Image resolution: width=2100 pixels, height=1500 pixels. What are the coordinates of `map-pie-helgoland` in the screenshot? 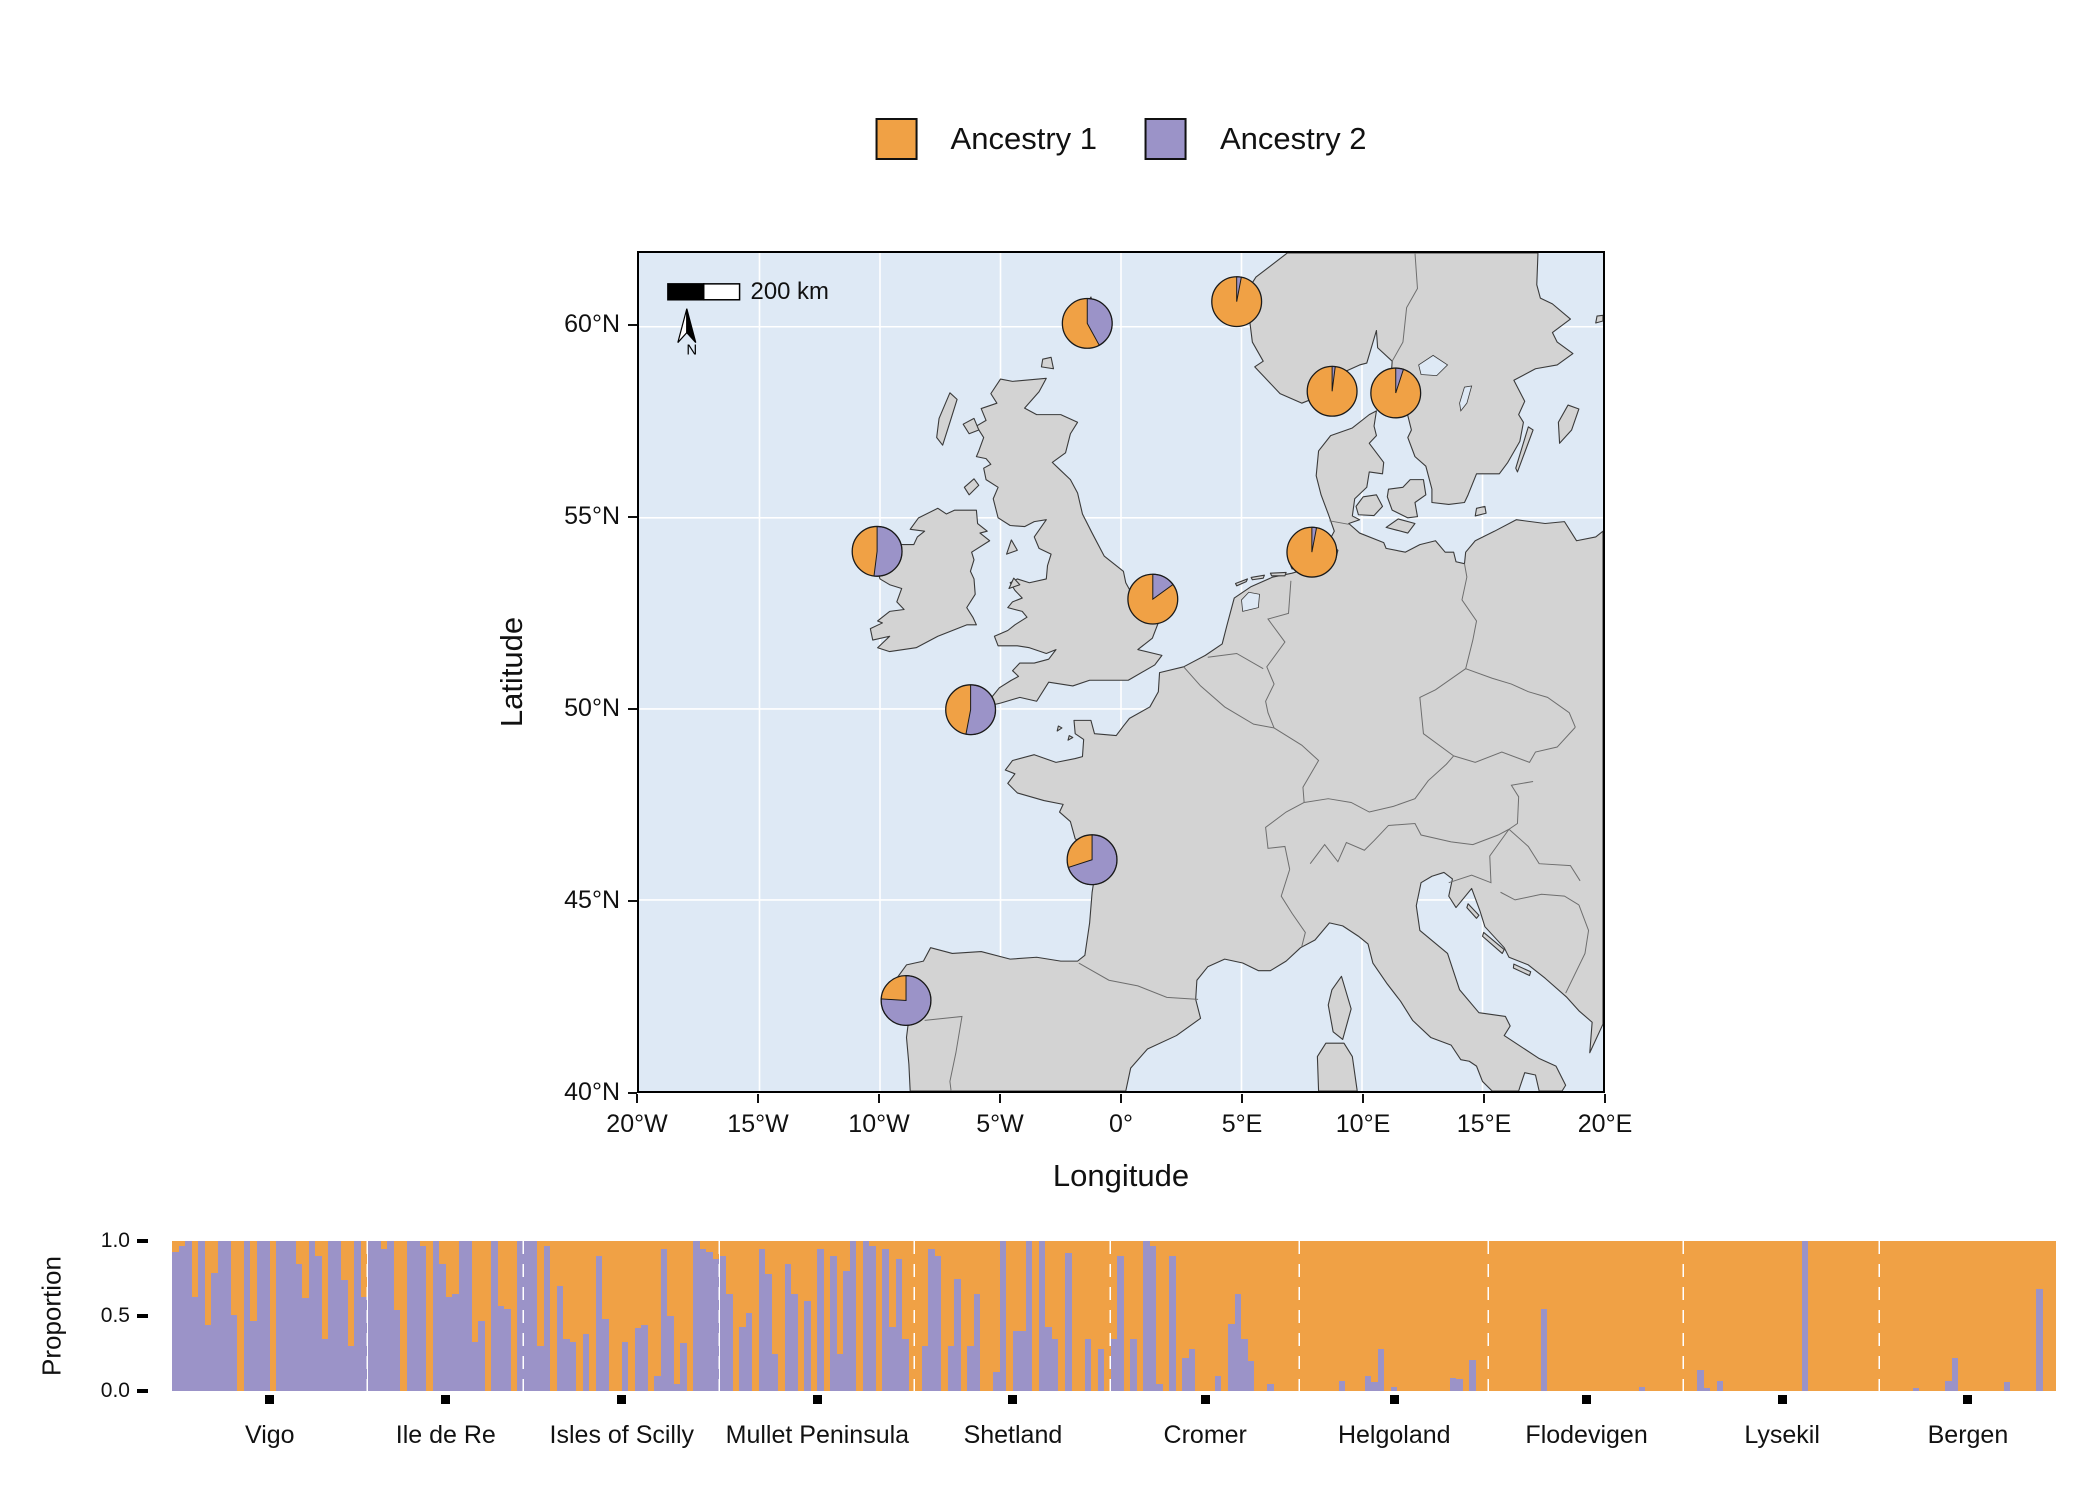 It's located at (1312, 552).